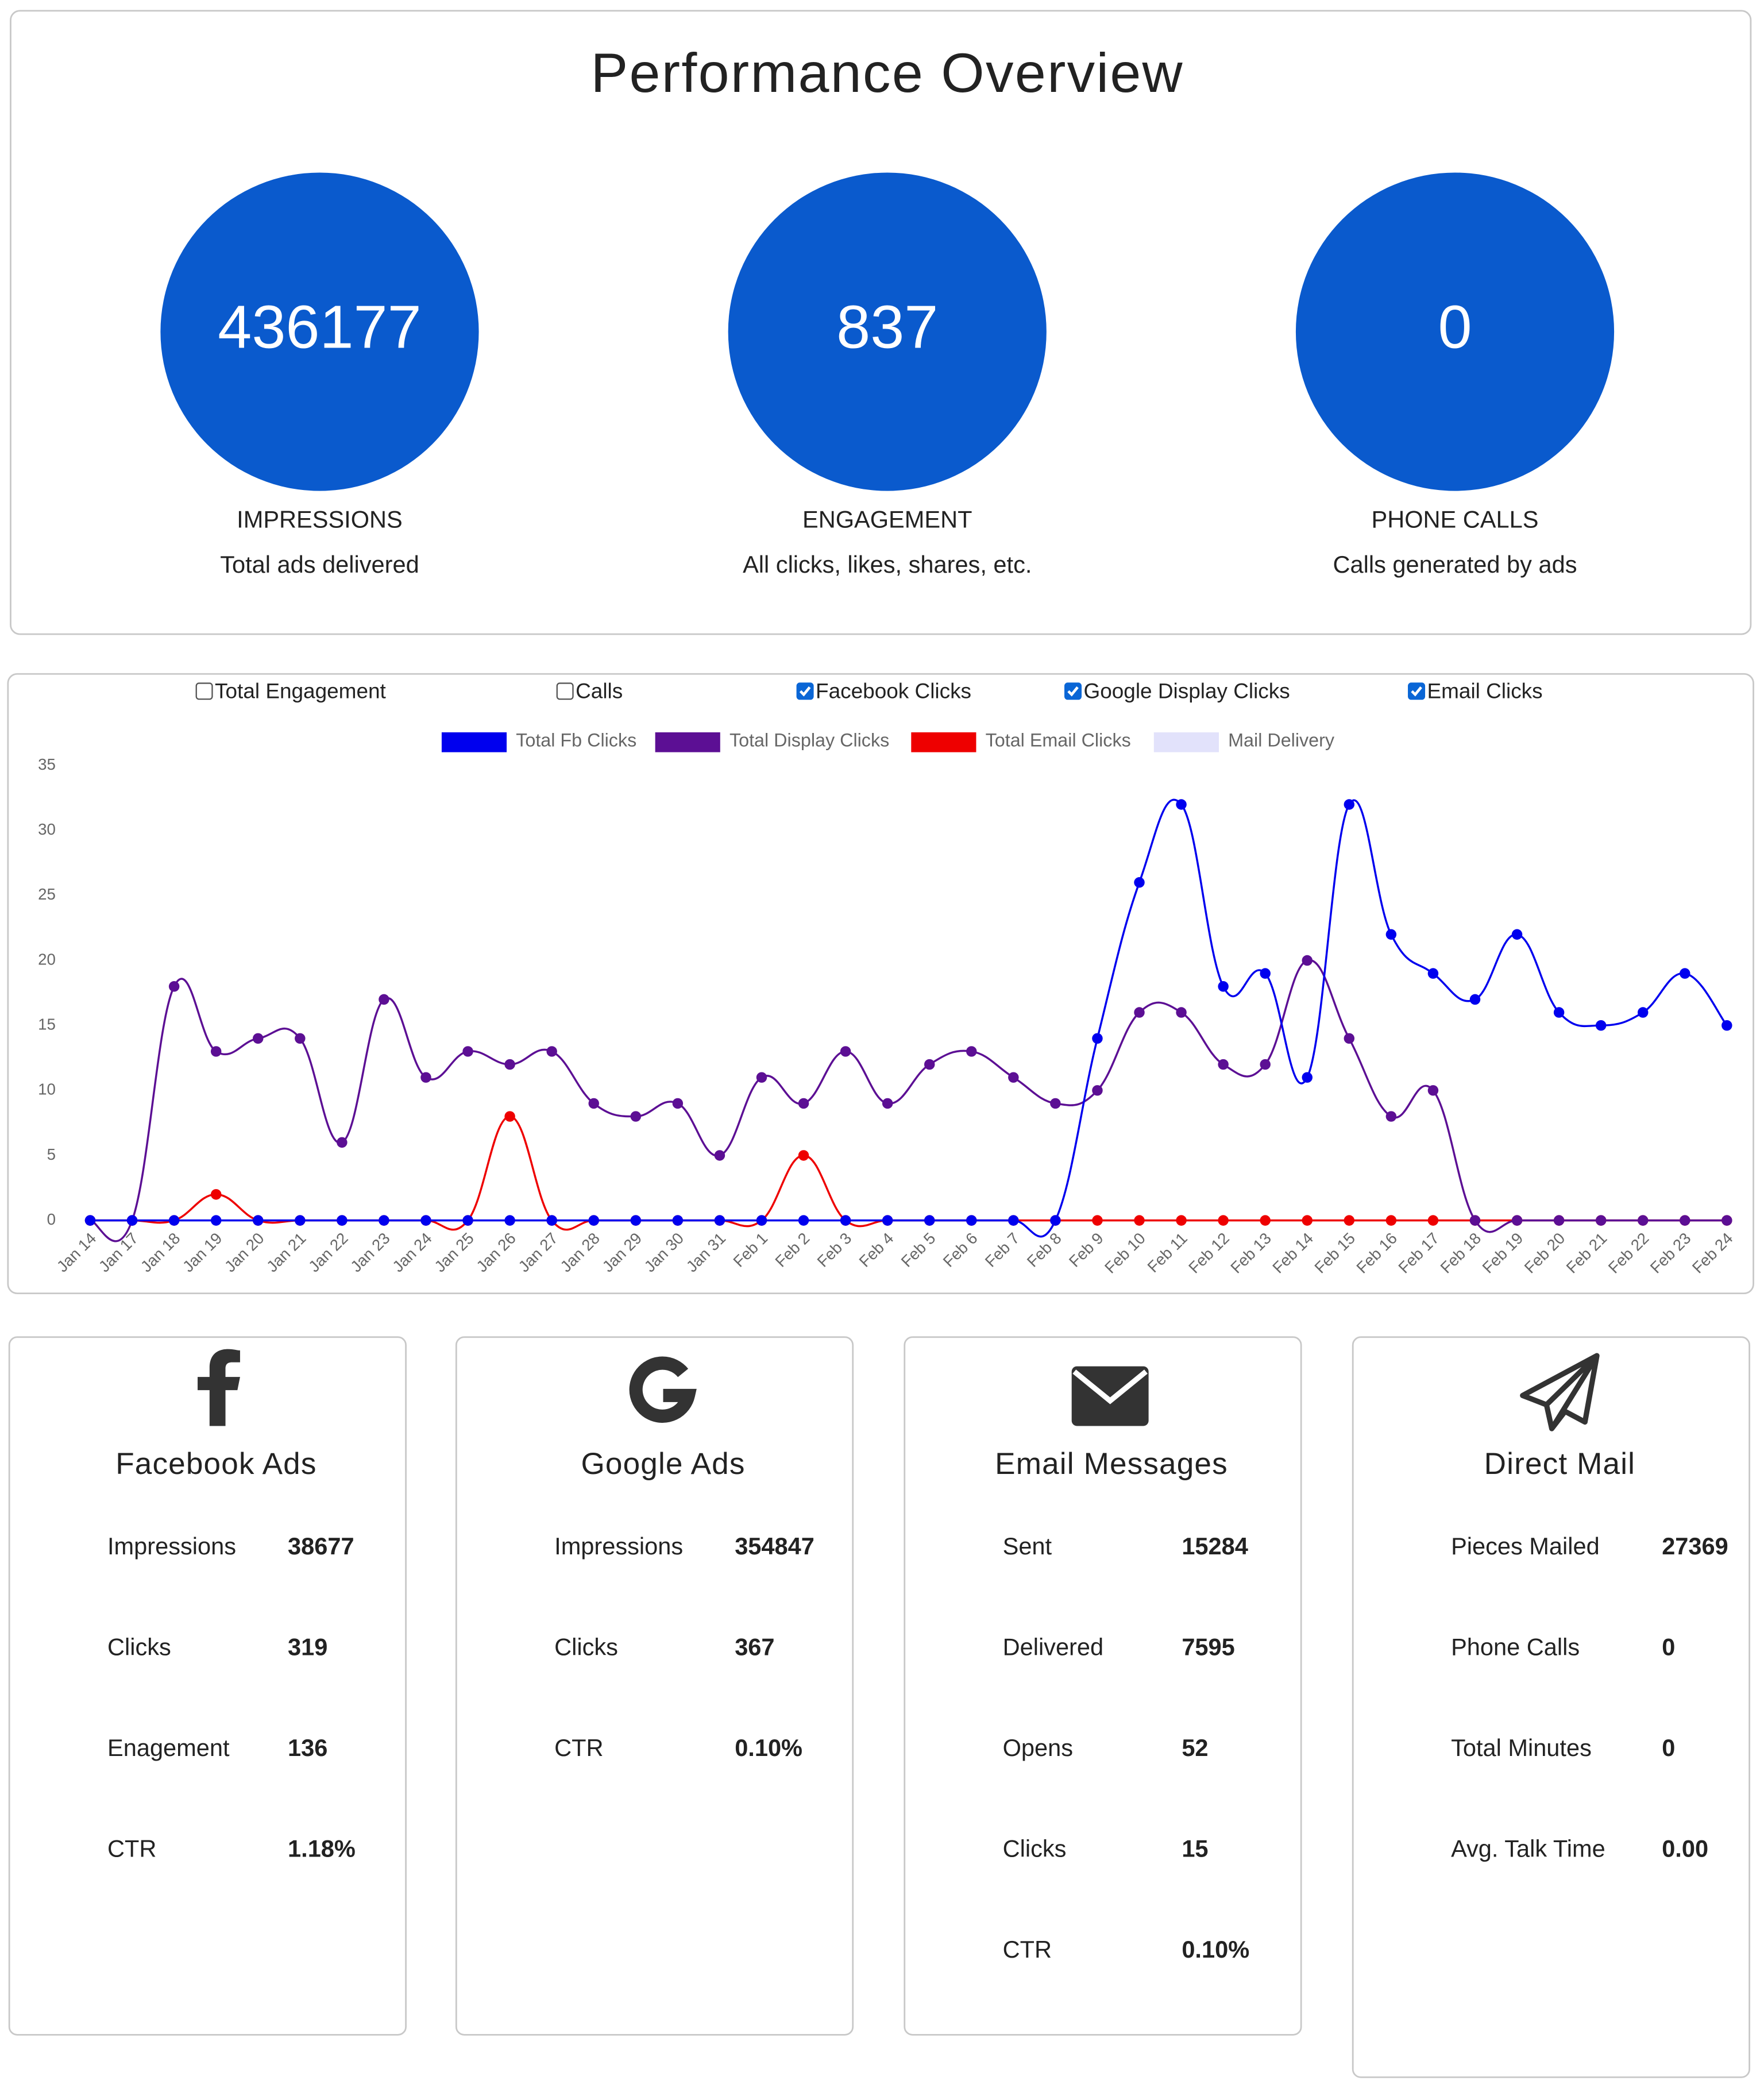 Image resolution: width=1764 pixels, height=2088 pixels. I want to click on card-title: Facebook Ads, so click(215, 1464).